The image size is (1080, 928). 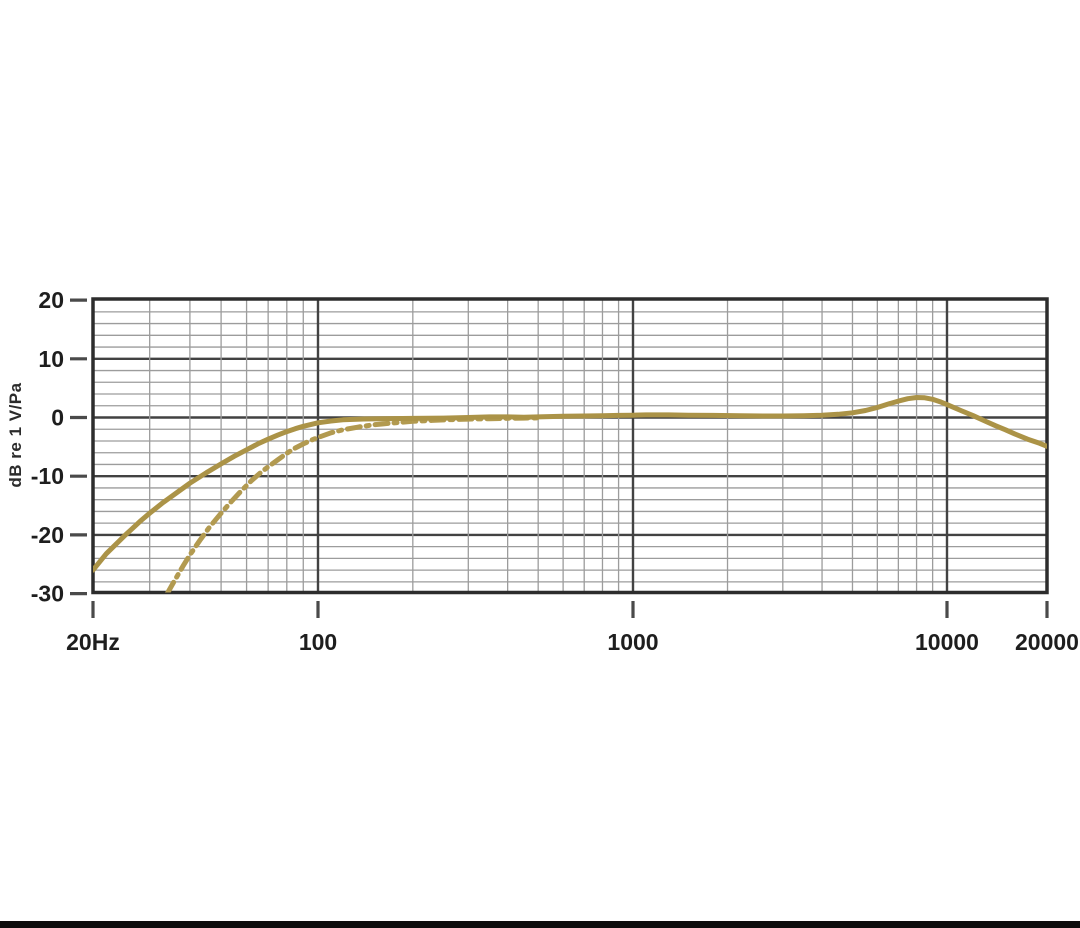 What do you see at coordinates (632, 642) in the screenshot?
I see `x-tick-label: 1000` at bounding box center [632, 642].